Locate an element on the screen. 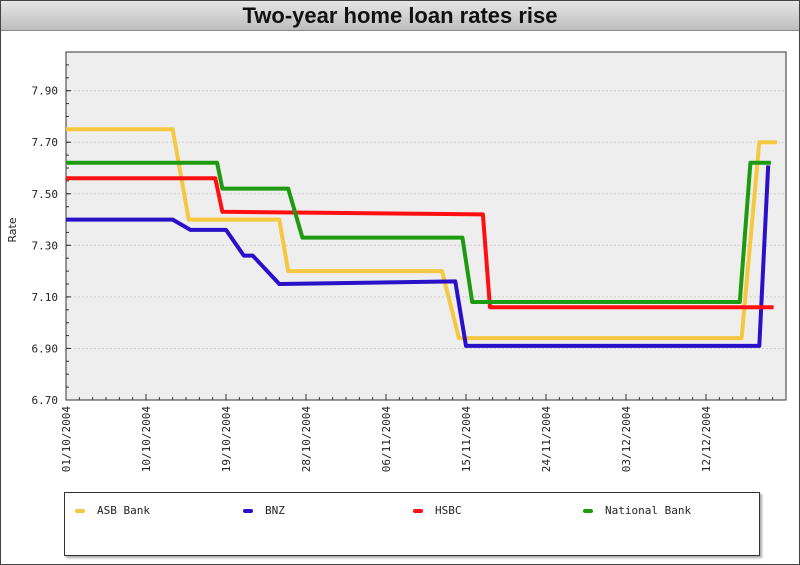 The height and width of the screenshot is (565, 800). y-tick-label: 6.70 is located at coordinates (45, 400).